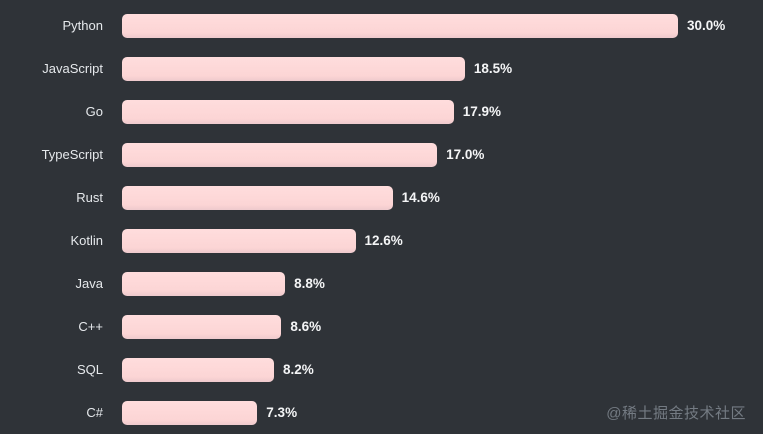  I want to click on category-label: C#, so click(94, 412).